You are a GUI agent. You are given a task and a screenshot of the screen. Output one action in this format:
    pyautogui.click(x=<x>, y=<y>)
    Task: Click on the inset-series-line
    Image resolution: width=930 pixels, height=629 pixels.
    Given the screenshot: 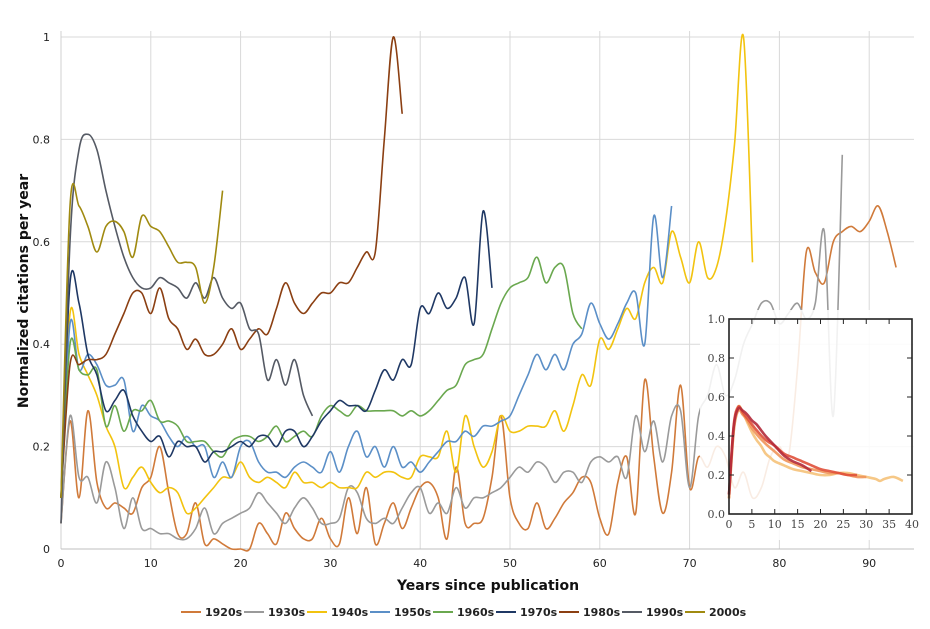 What is the action you would take?
    pyautogui.click(x=770, y=450)
    